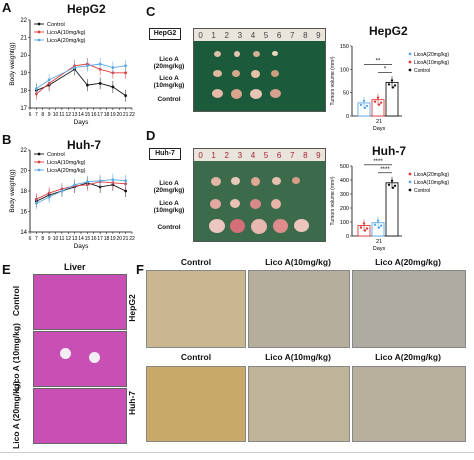 This screenshot has width=474, height=460. I want to click on row-label-lico-10: Lico A (10mg/kg), so click(169, 82).